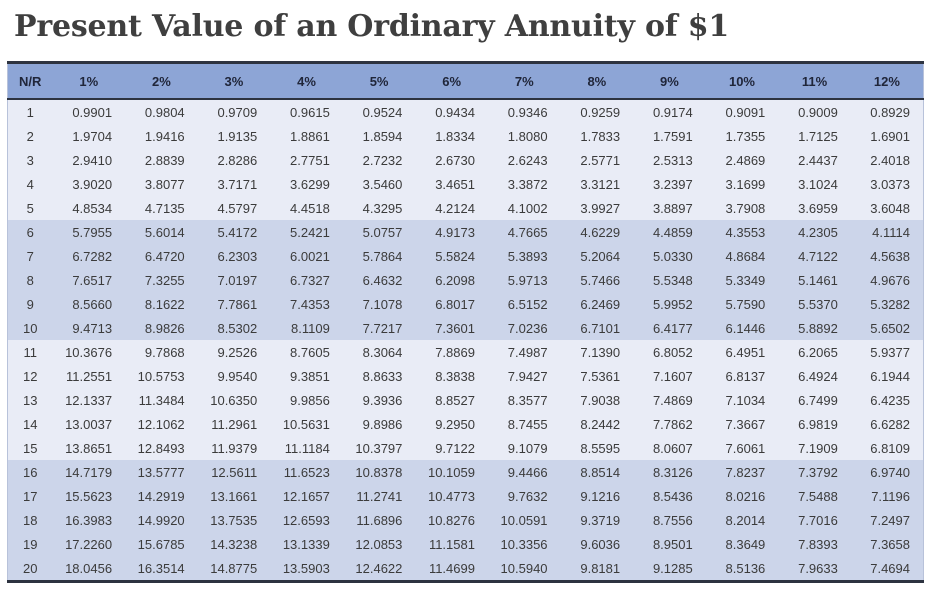 The width and height of the screenshot is (931, 599). Describe the element at coordinates (30, 376) in the screenshot. I see `row-number-cell: 12` at that location.